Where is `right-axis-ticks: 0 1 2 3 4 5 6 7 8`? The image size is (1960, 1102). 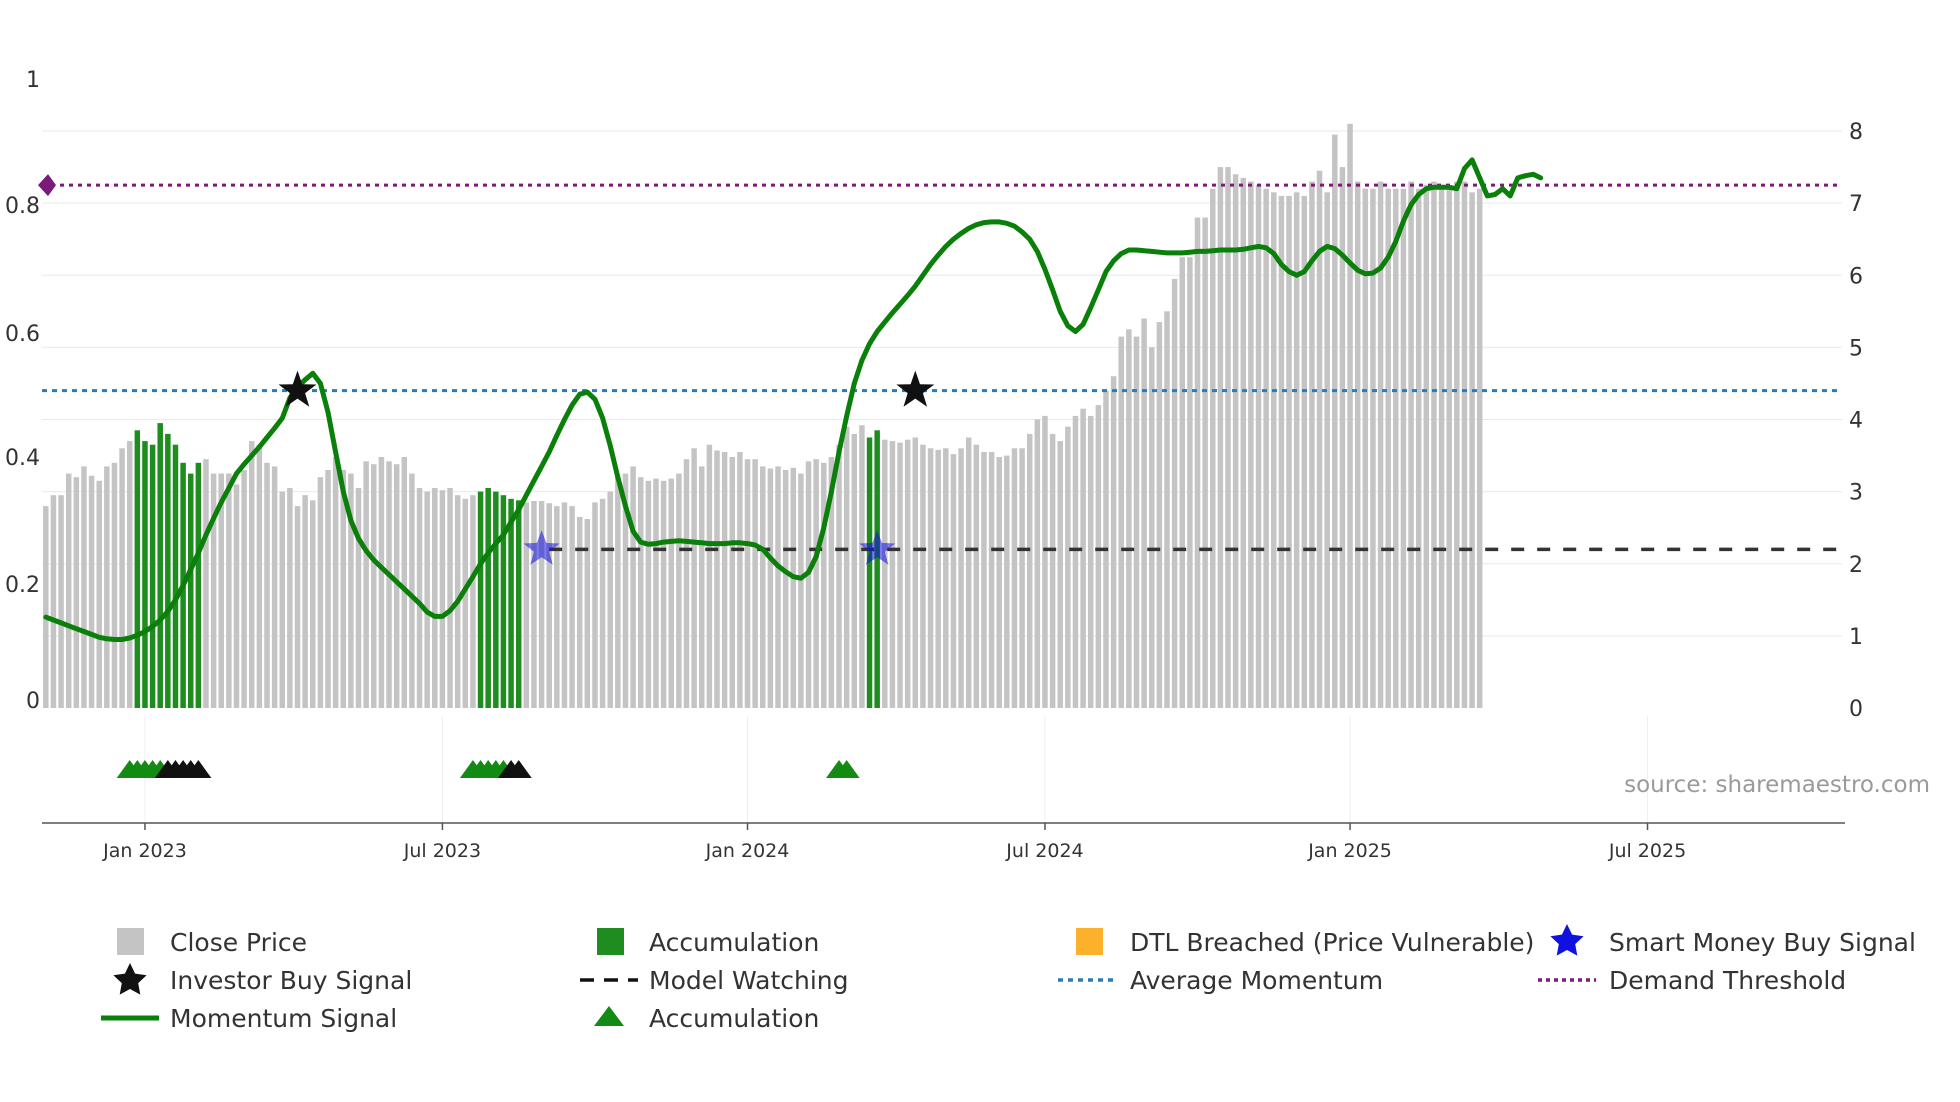 right-axis-ticks: 0 1 2 3 4 5 6 7 8 is located at coordinates (1856, 421).